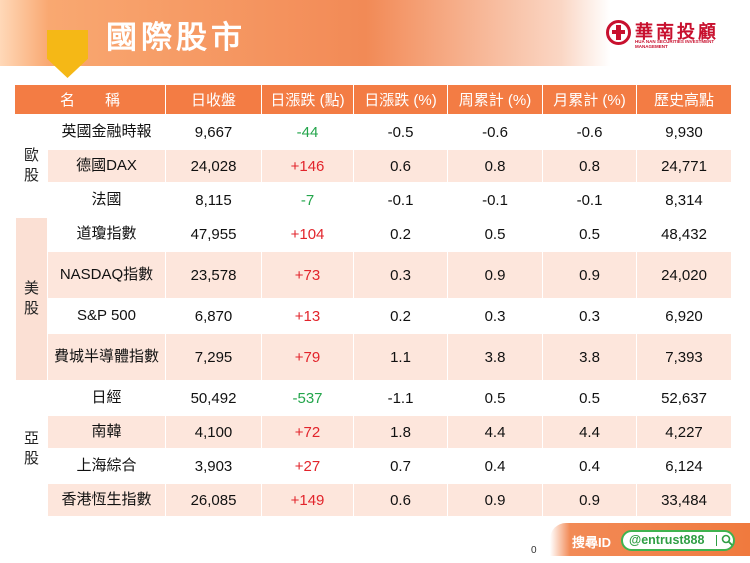 This screenshot has height=563, width=750. I want to click on line-search-box: @entrust888, so click(678, 540).